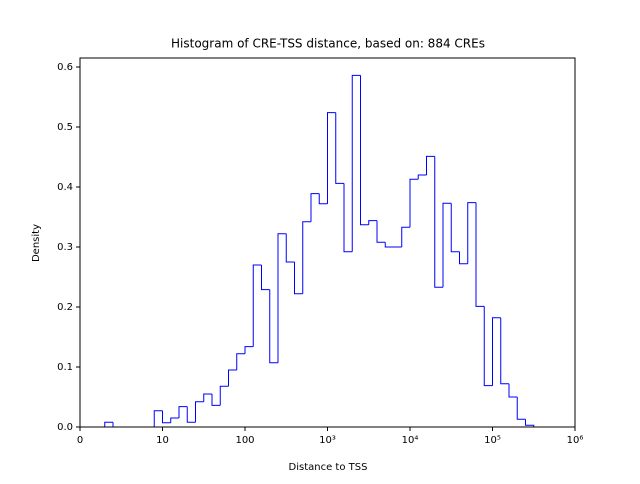 The image size is (640, 484). I want to click on x-tick-label: 10⁵, so click(492, 440).